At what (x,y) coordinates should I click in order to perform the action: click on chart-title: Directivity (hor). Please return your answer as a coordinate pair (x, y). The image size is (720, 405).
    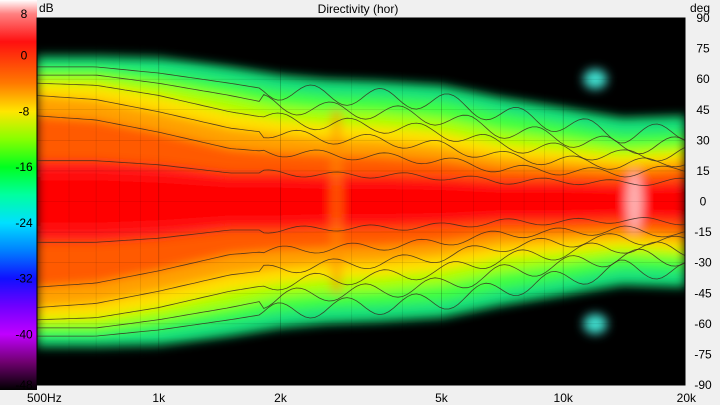
    Looking at the image, I should click on (358, 9).